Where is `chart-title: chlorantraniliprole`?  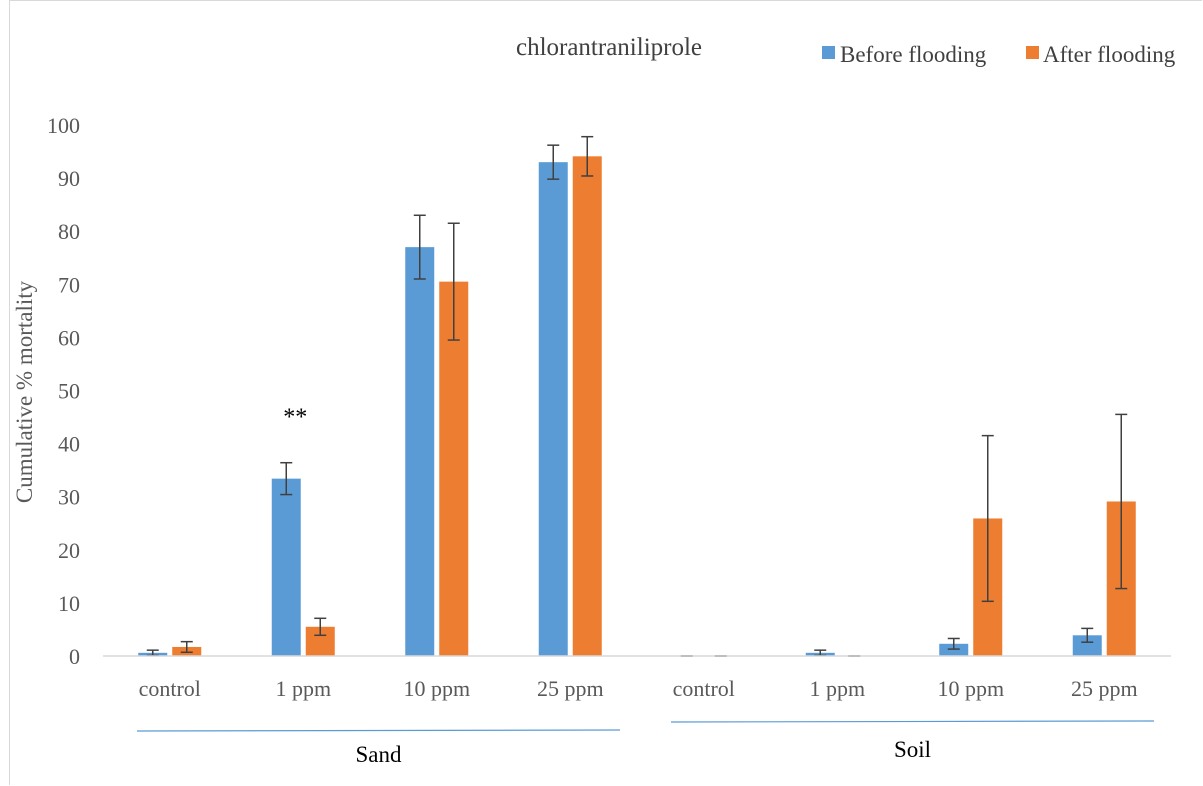 chart-title: chlorantraniliprole is located at coordinates (609, 47).